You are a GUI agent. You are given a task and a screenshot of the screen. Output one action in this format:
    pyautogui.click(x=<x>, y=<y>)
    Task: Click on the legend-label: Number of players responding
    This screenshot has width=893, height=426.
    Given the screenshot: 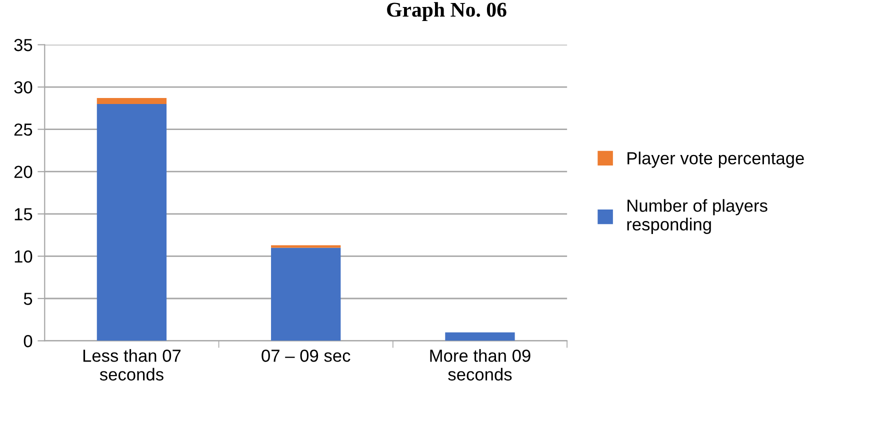 What is the action you would take?
    pyautogui.click(x=697, y=216)
    